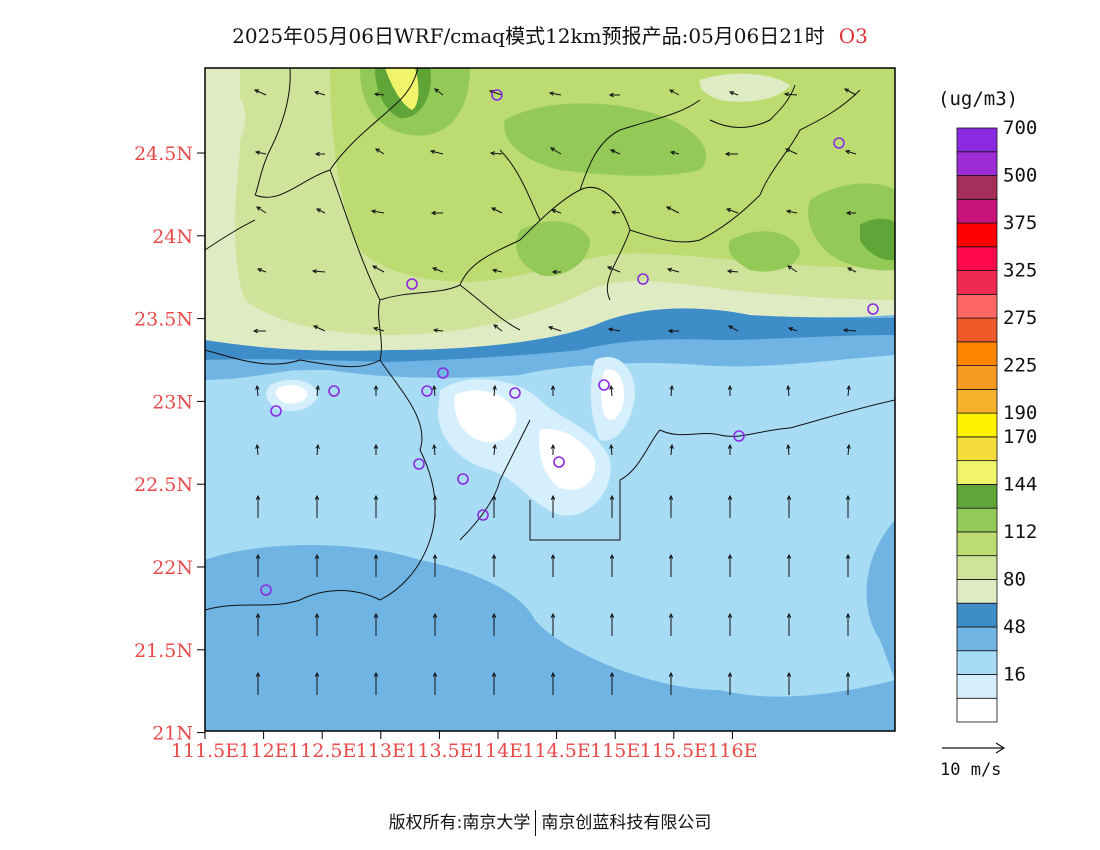 The height and width of the screenshot is (850, 1100). What do you see at coordinates (1020, 223) in the screenshot?
I see `legend-label: 375` at bounding box center [1020, 223].